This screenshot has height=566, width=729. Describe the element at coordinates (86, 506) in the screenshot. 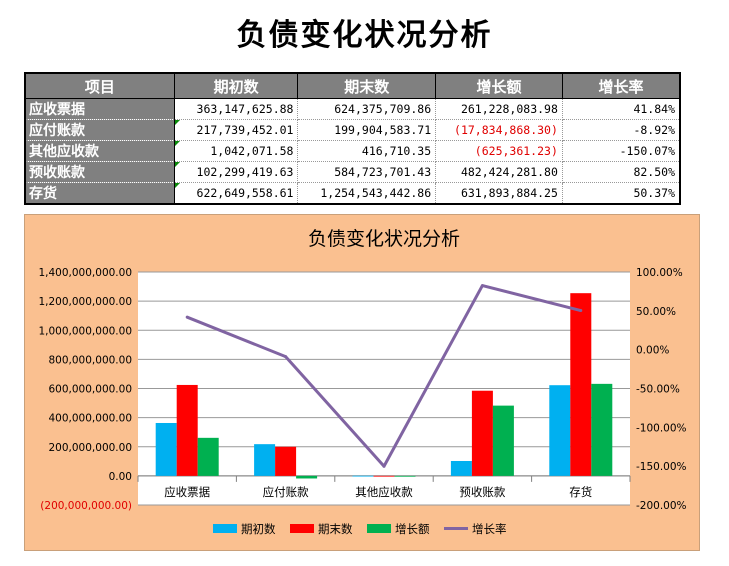

I see `y-tick-label: (200,000,000.00)` at that location.